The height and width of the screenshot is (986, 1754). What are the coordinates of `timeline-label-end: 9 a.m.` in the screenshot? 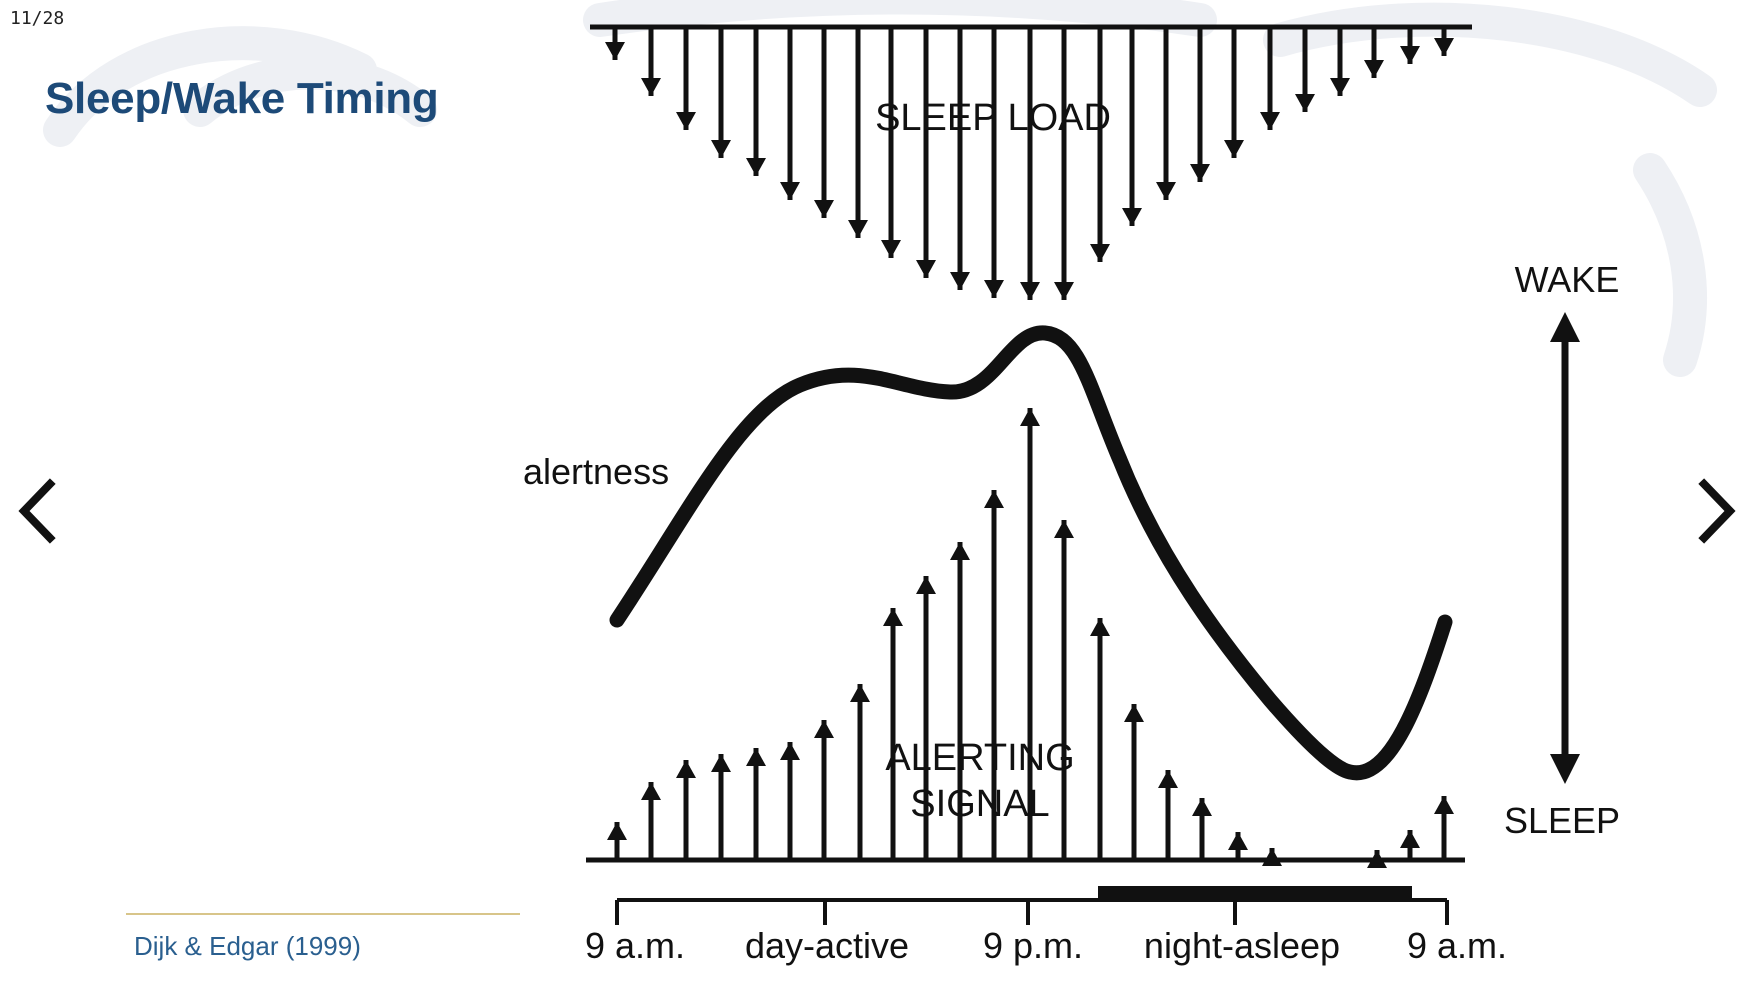 It's located at (1457, 945).